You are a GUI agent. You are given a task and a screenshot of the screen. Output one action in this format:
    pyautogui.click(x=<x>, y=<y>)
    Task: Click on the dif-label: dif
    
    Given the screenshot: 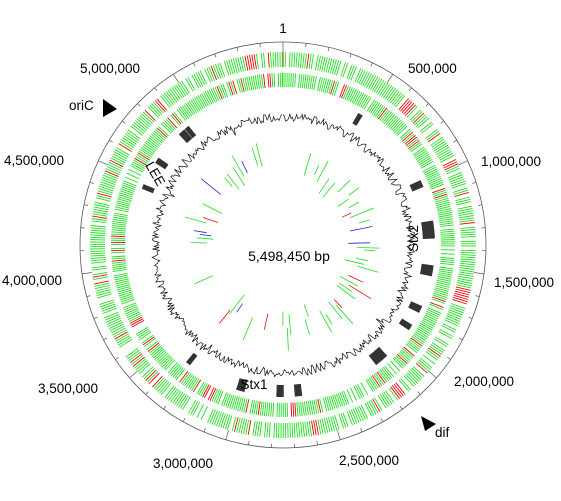 What is the action you would take?
    pyautogui.click(x=442, y=432)
    